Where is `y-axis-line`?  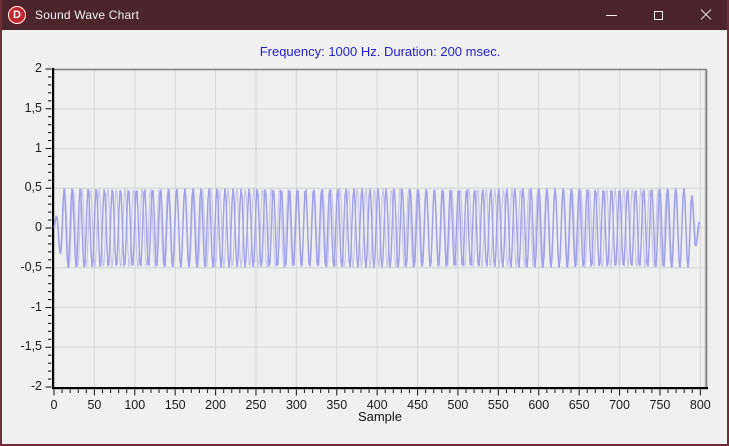
y-axis-line is located at coordinates (53, 228).